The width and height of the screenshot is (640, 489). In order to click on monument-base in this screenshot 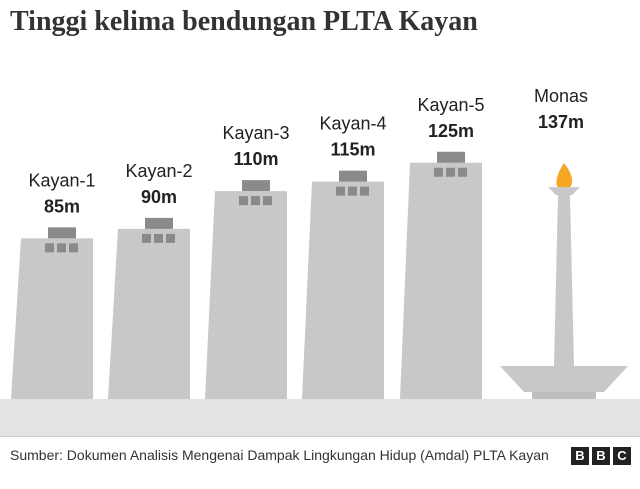, I will do `click(564, 379)`.